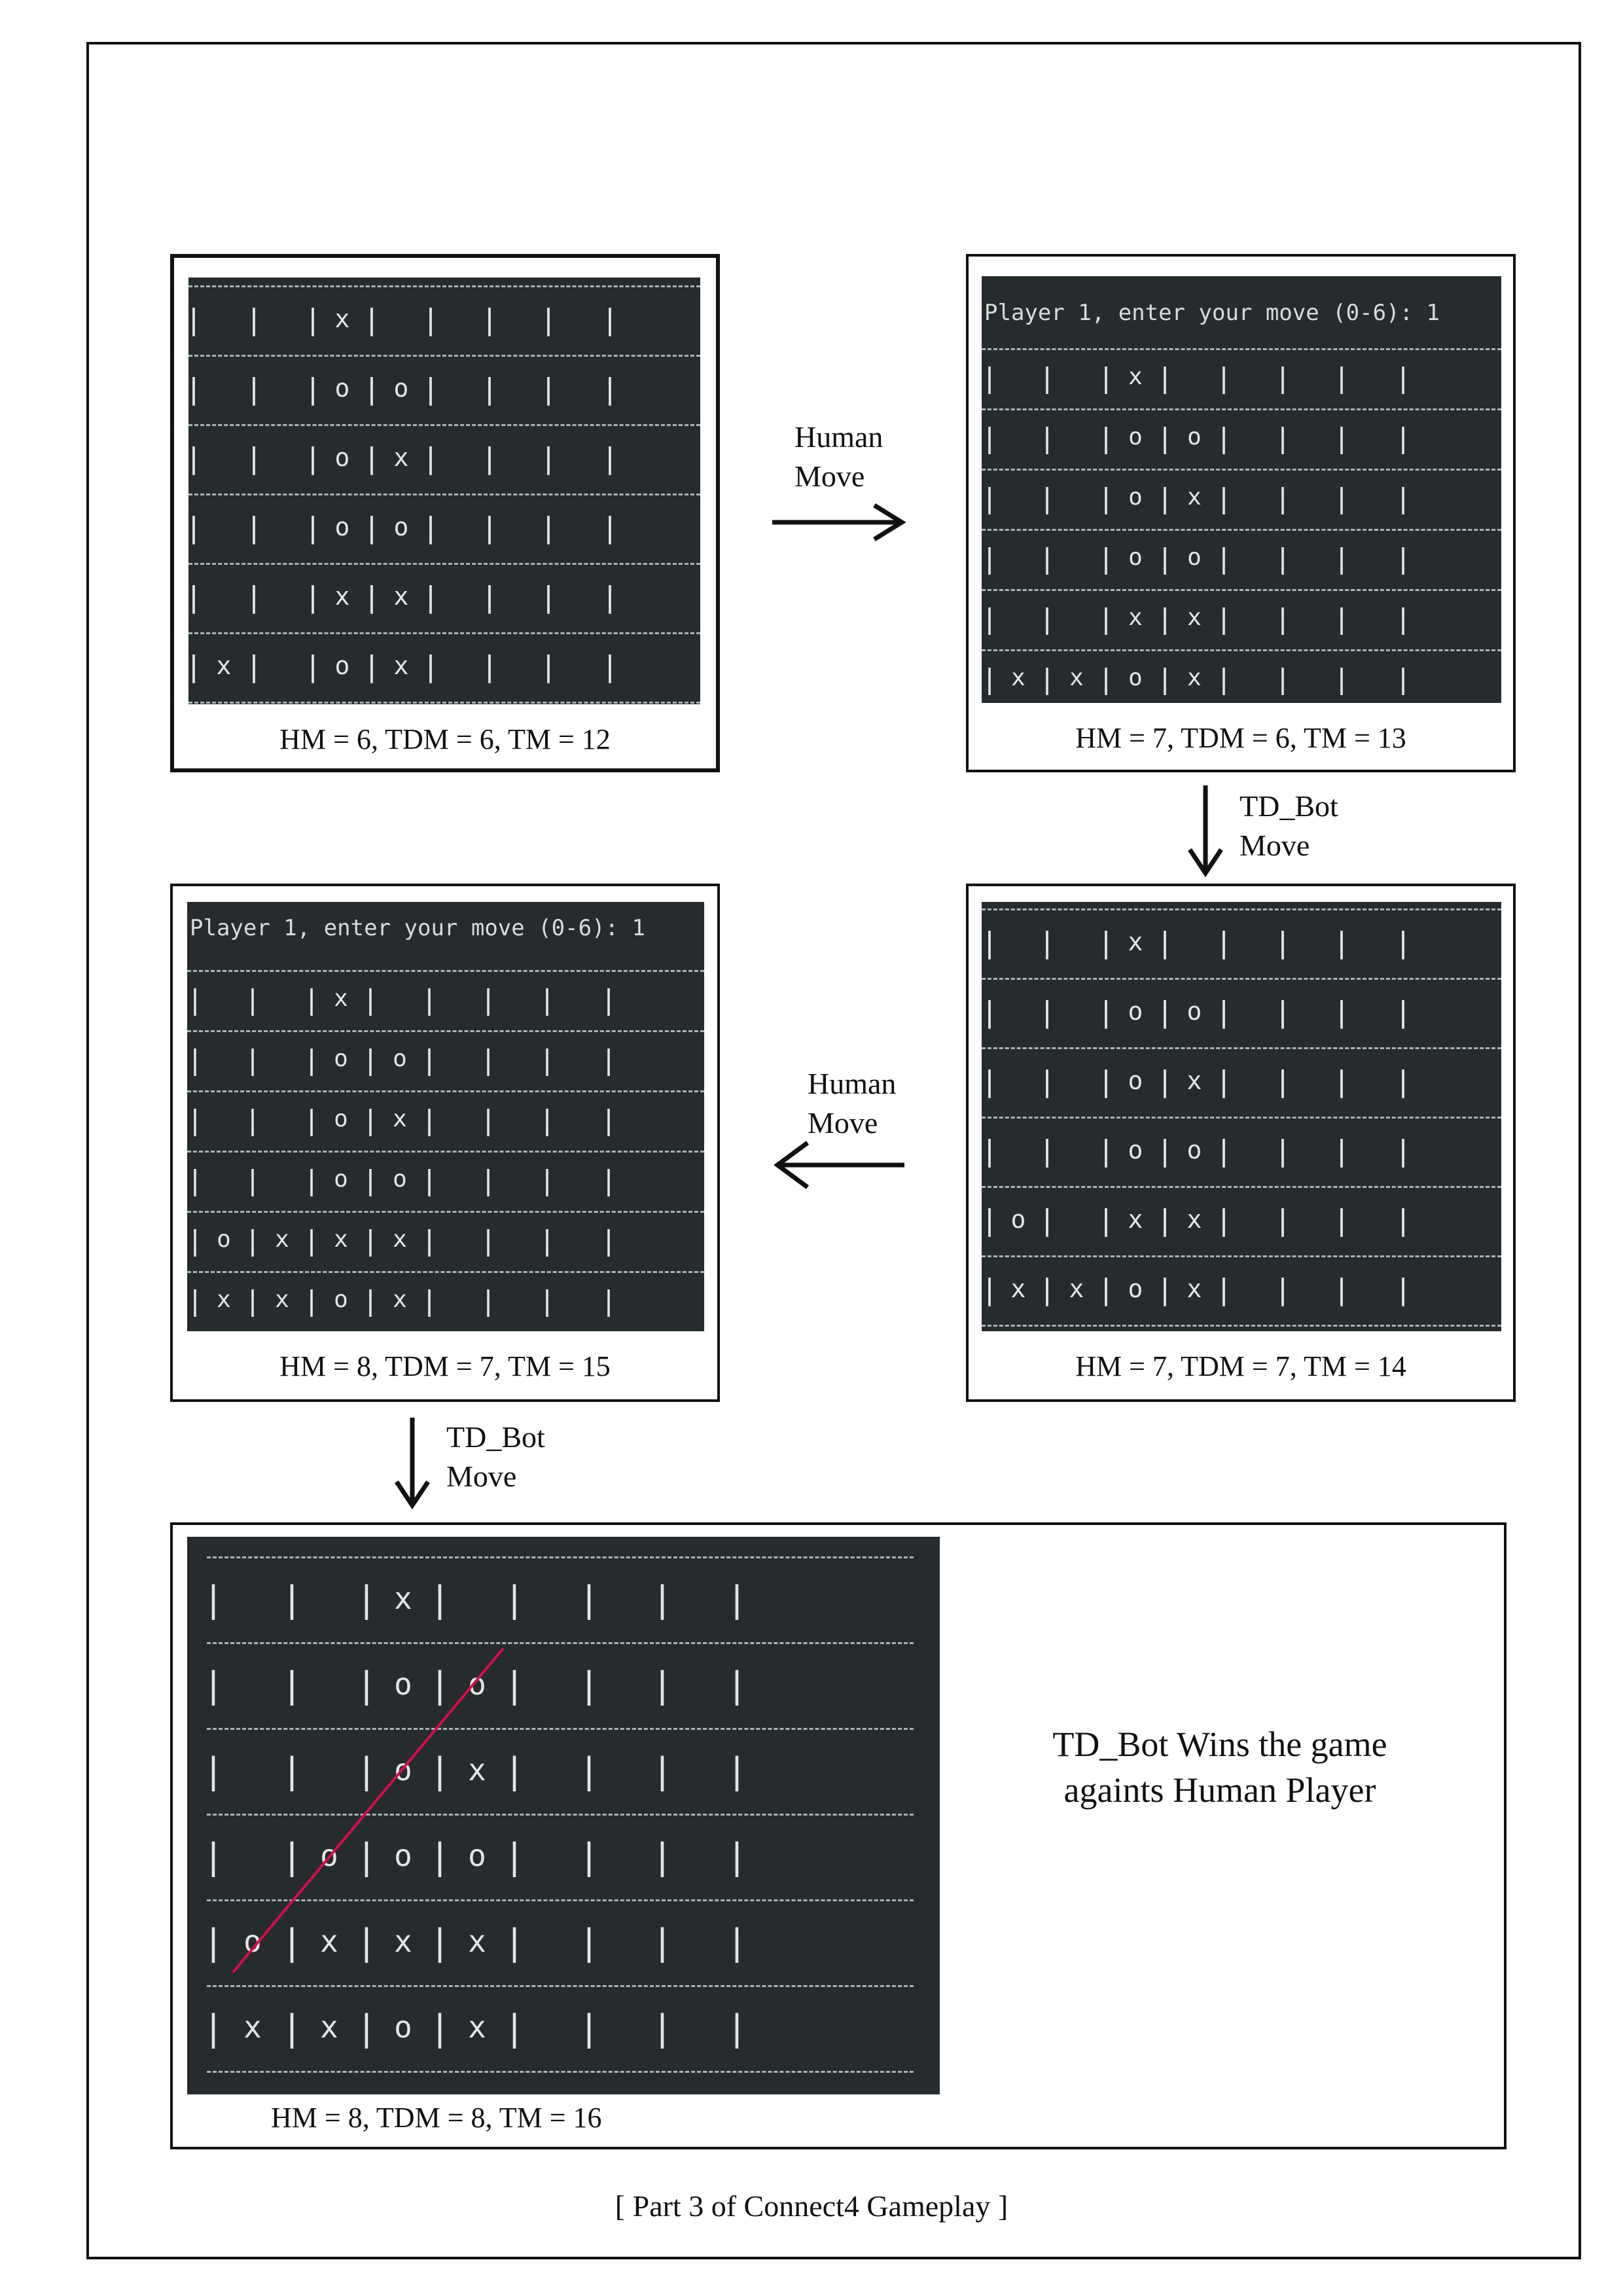 The height and width of the screenshot is (2296, 1623). I want to click on label-human-move-2: Human Move, so click(852, 1103).